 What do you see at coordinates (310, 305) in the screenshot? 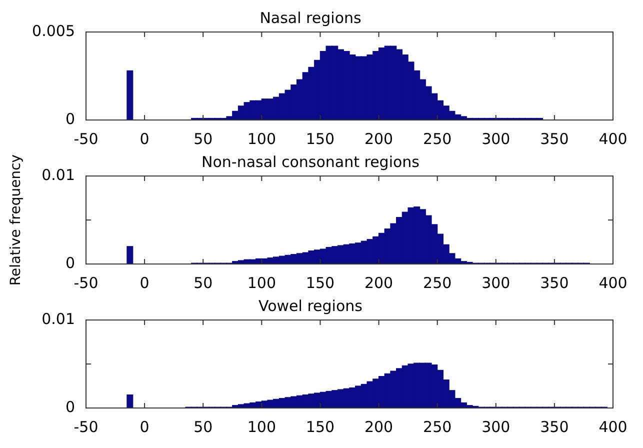
I see `chart-title: Vowel regions` at bounding box center [310, 305].